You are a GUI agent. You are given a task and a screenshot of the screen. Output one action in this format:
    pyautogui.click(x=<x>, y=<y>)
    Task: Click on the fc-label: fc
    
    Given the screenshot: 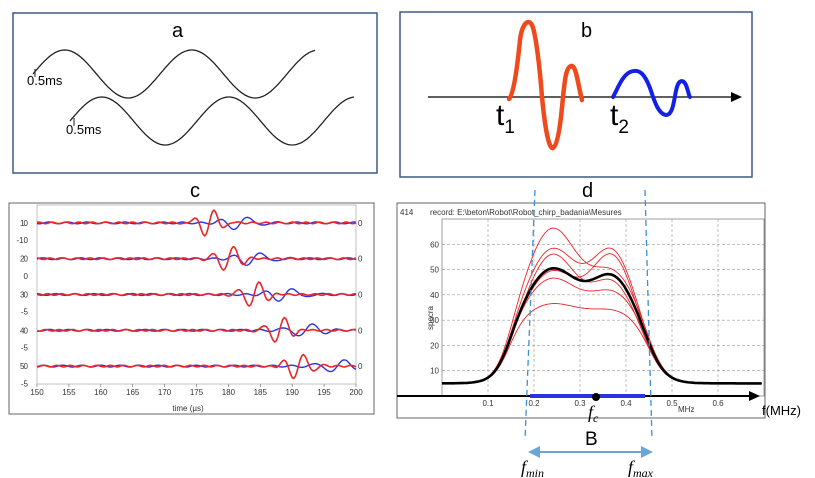 What is the action you would take?
    pyautogui.click(x=593, y=413)
    